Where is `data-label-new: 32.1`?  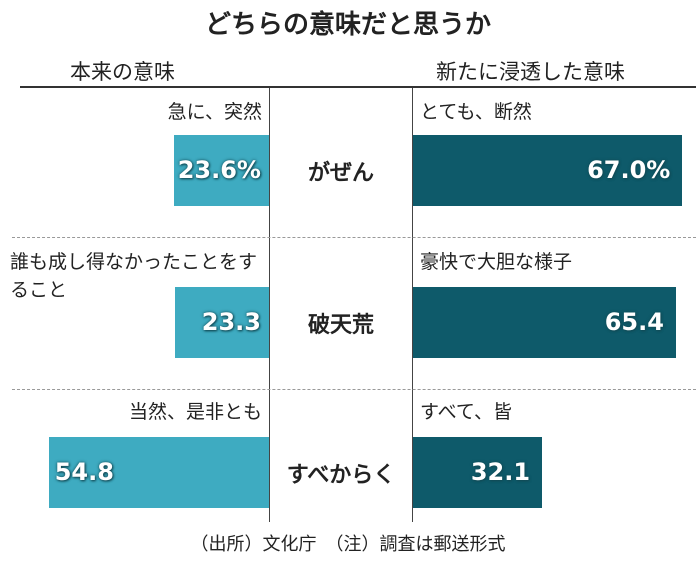 data-label-new: 32.1 is located at coordinates (500, 472).